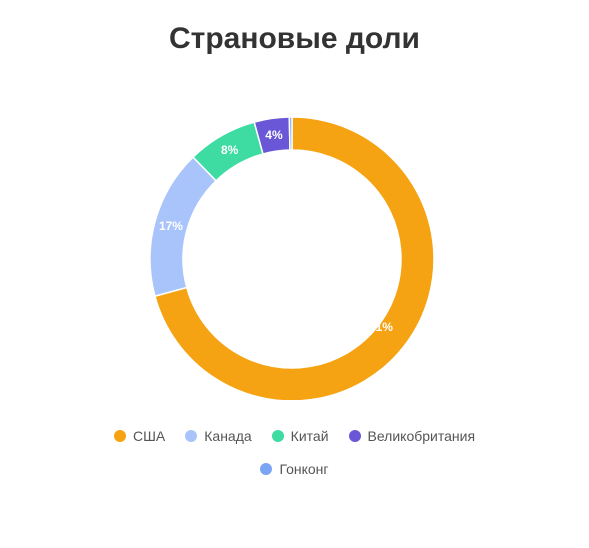  I want to click on legend-swatch-china, so click(277, 436).